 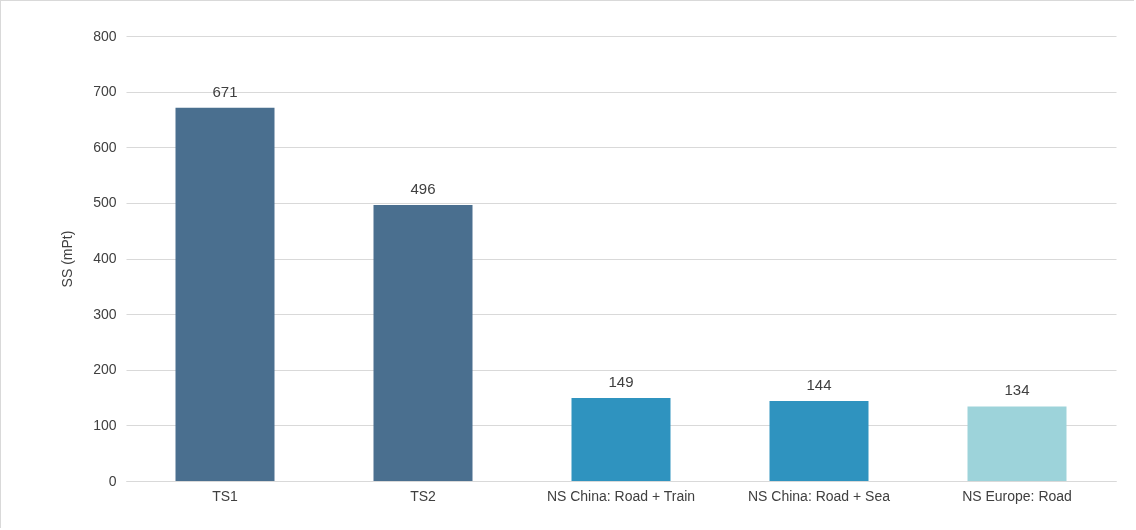 What do you see at coordinates (819, 384) in the screenshot?
I see `data-label: 144` at bounding box center [819, 384].